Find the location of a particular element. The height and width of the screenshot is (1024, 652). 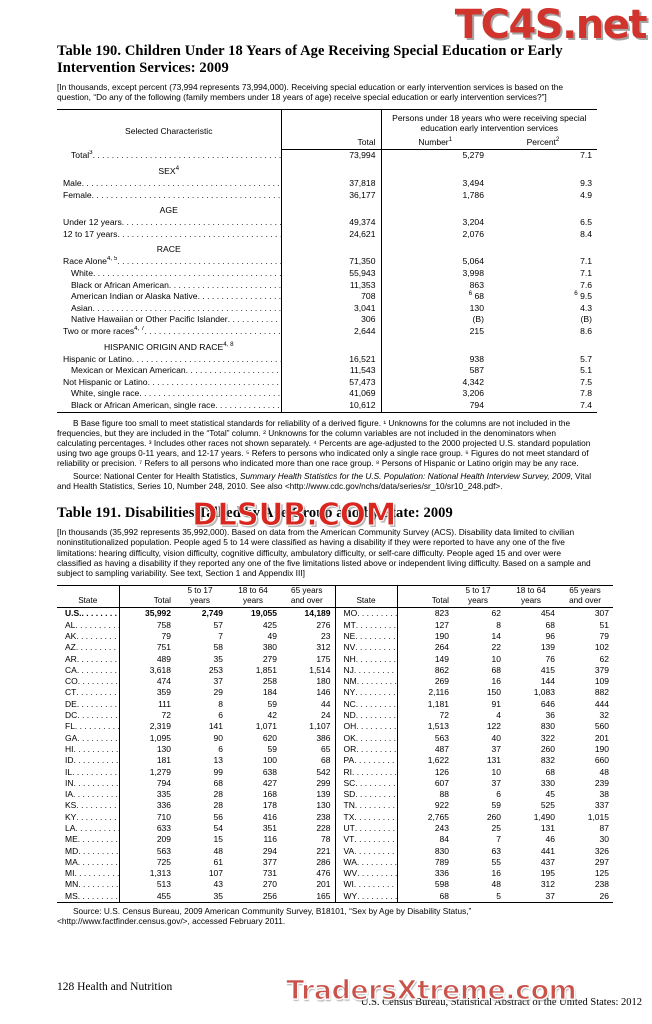

table-cell-total: 84 is located at coordinates (444, 839).